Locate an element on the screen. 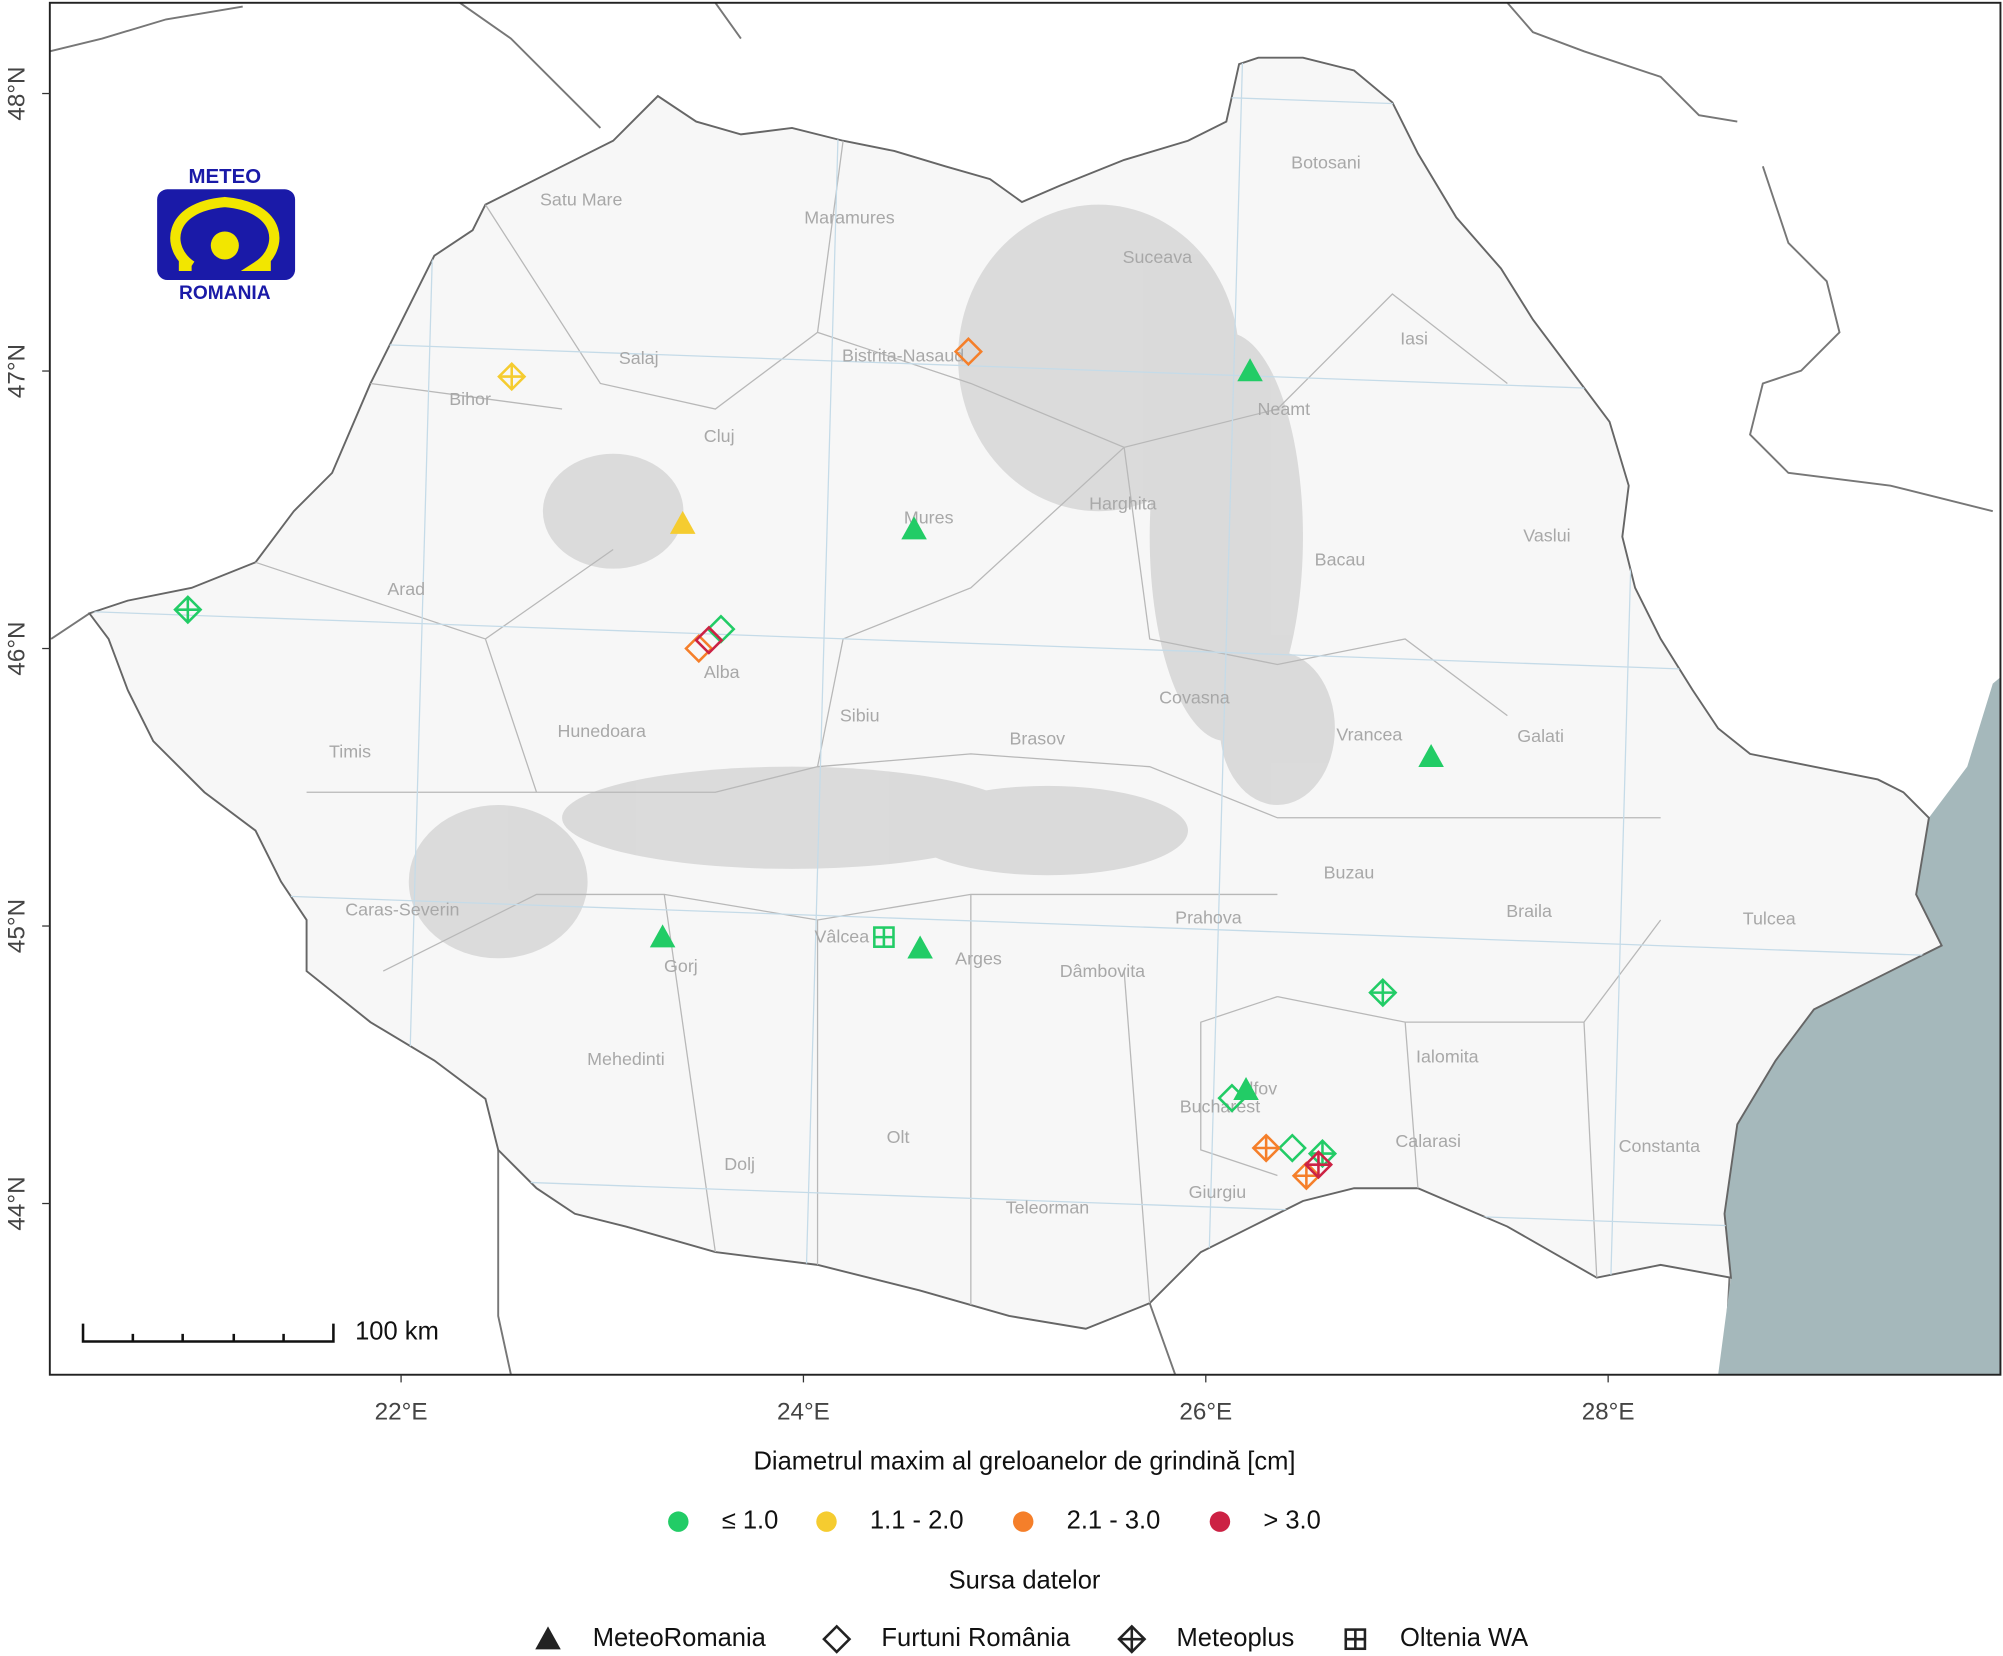 This screenshot has width=2003, height=1656. scale-bar: 100 km is located at coordinates (260, 1331).